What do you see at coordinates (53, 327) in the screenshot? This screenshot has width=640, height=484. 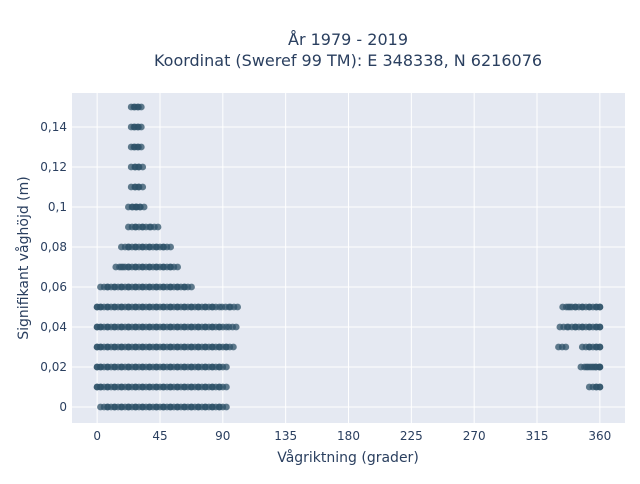 I see `y-tick-label: 0,04` at bounding box center [53, 327].